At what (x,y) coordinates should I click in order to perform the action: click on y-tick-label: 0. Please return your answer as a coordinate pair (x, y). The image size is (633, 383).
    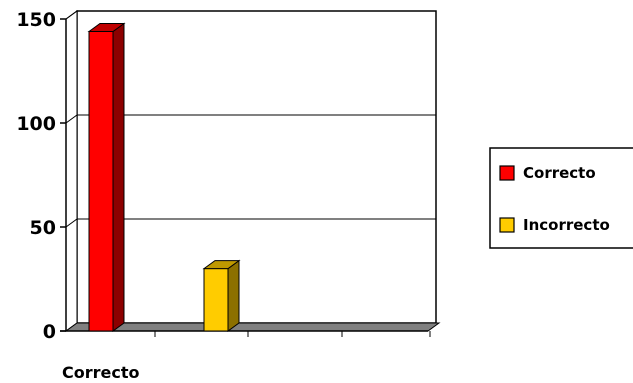
    Looking at the image, I should click on (49, 332).